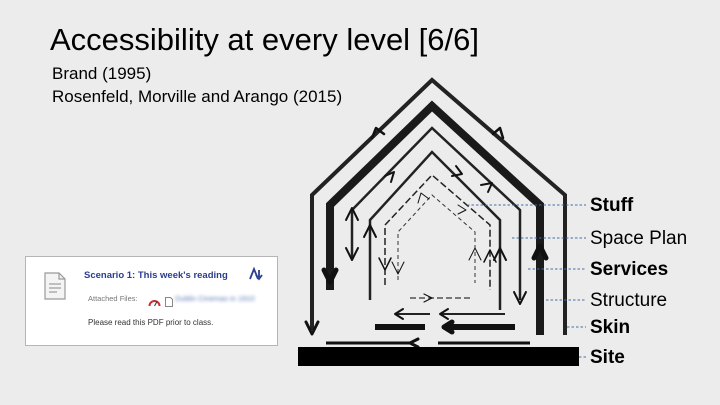  Describe the element at coordinates (612, 205) in the screenshot. I see `layer-label-stuff: Stuff` at that location.